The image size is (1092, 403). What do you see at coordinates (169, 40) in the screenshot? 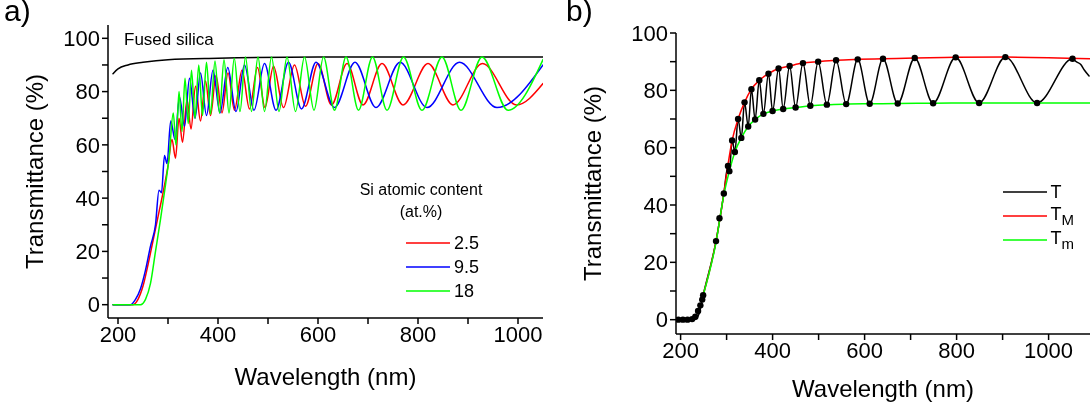
I see `annotation: Fused silica` at bounding box center [169, 40].